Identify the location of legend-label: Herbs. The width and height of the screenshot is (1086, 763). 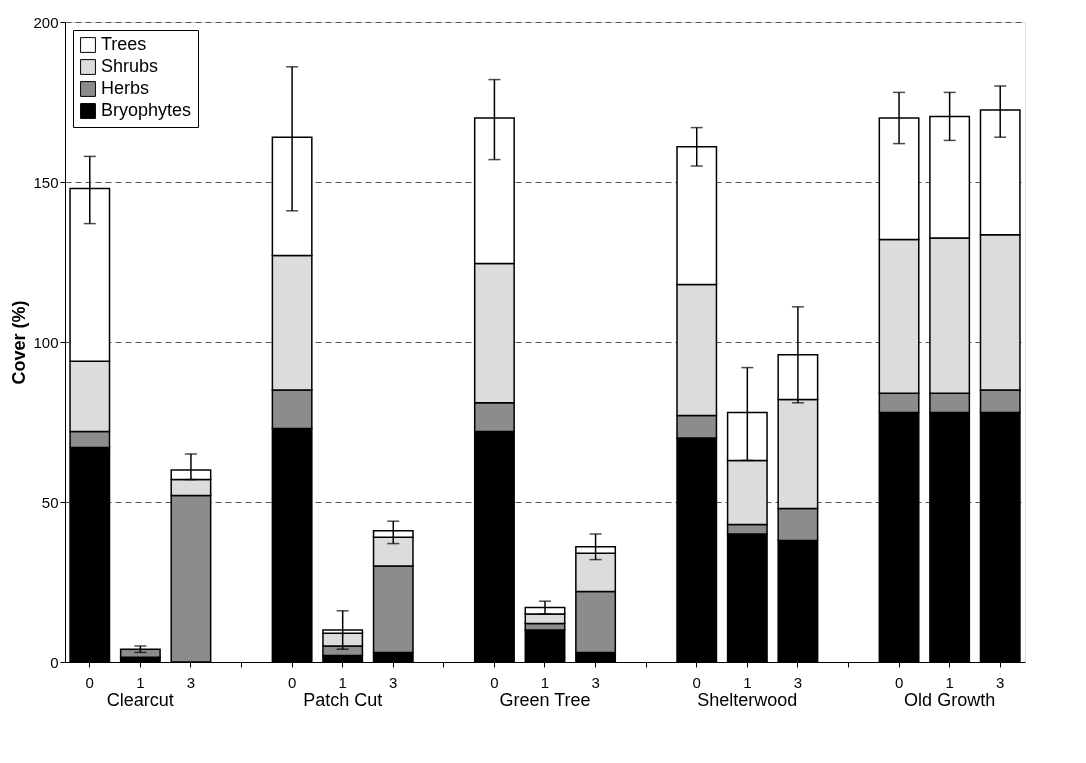
(125, 88).